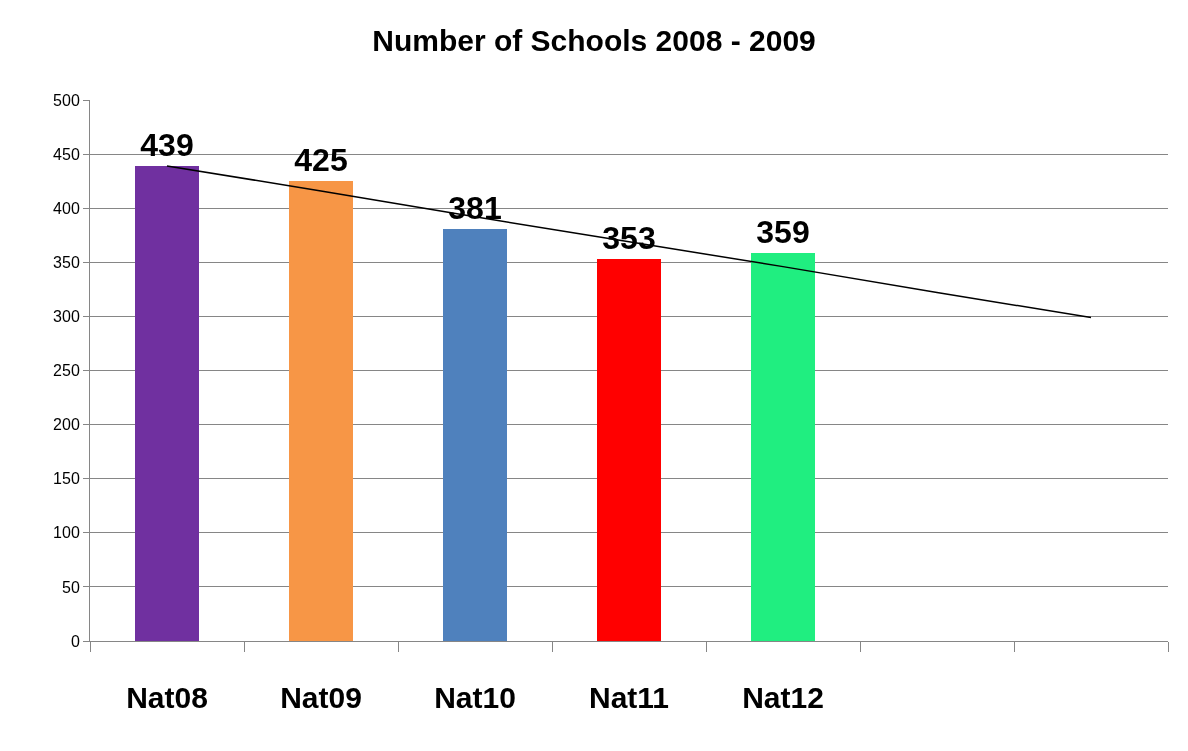  Describe the element at coordinates (66, 154) in the screenshot. I see `y-tick-label: 450` at that location.